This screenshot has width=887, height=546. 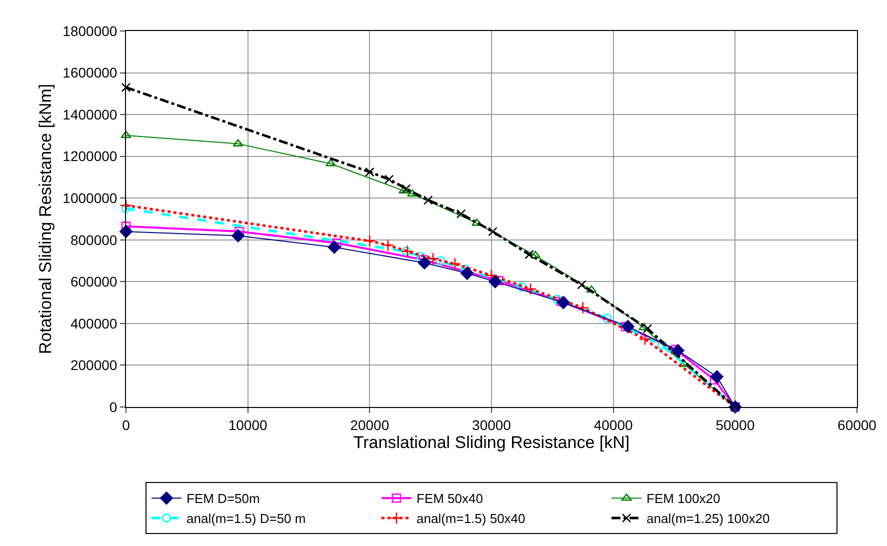 What do you see at coordinates (492, 424) in the screenshot?
I see `x-tick-label: 30000` at bounding box center [492, 424].